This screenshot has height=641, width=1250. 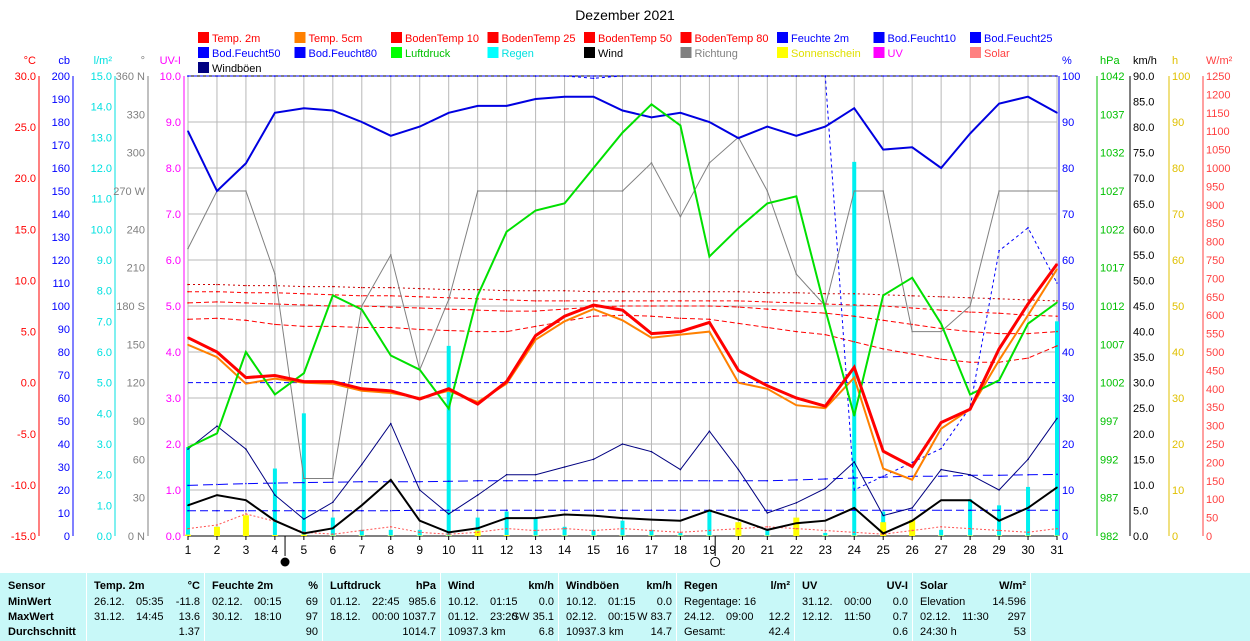 What do you see at coordinates (659, 586) in the screenshot?
I see `stats-gust-unit: km/h` at bounding box center [659, 586].